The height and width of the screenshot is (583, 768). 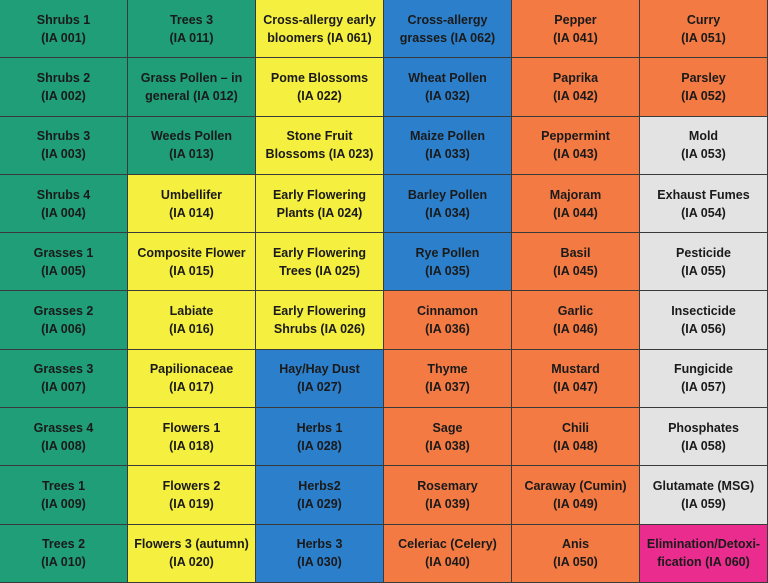 I want to click on cell-name: Thyme, so click(x=447, y=369).